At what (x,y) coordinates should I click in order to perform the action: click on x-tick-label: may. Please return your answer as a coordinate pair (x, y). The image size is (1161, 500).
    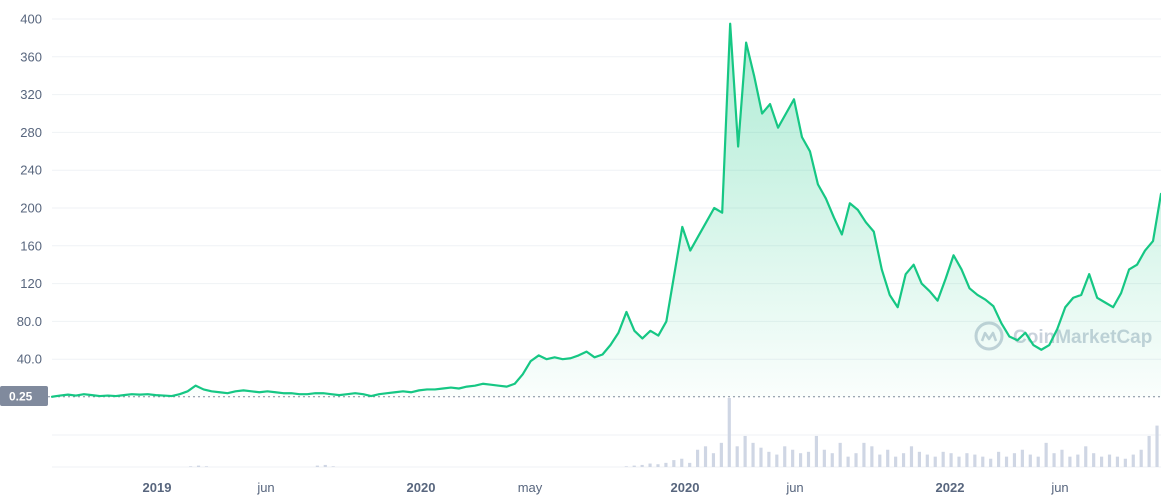
    Looking at the image, I should click on (530, 487).